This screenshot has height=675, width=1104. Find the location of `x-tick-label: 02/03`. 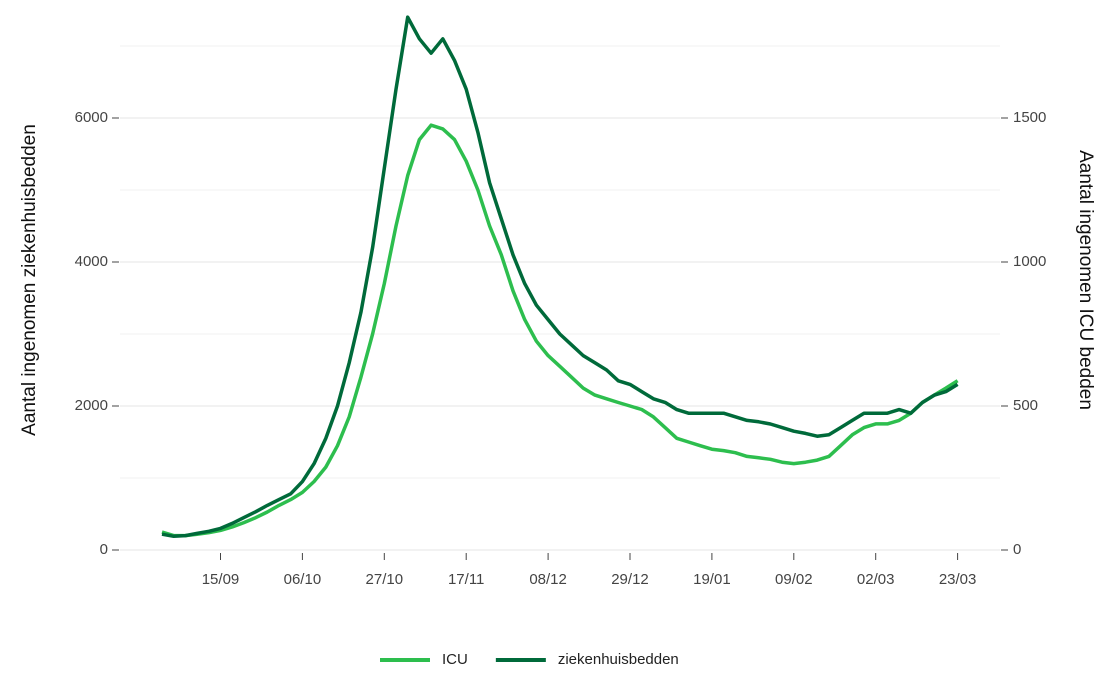

x-tick-label: 02/03 is located at coordinates (876, 579).